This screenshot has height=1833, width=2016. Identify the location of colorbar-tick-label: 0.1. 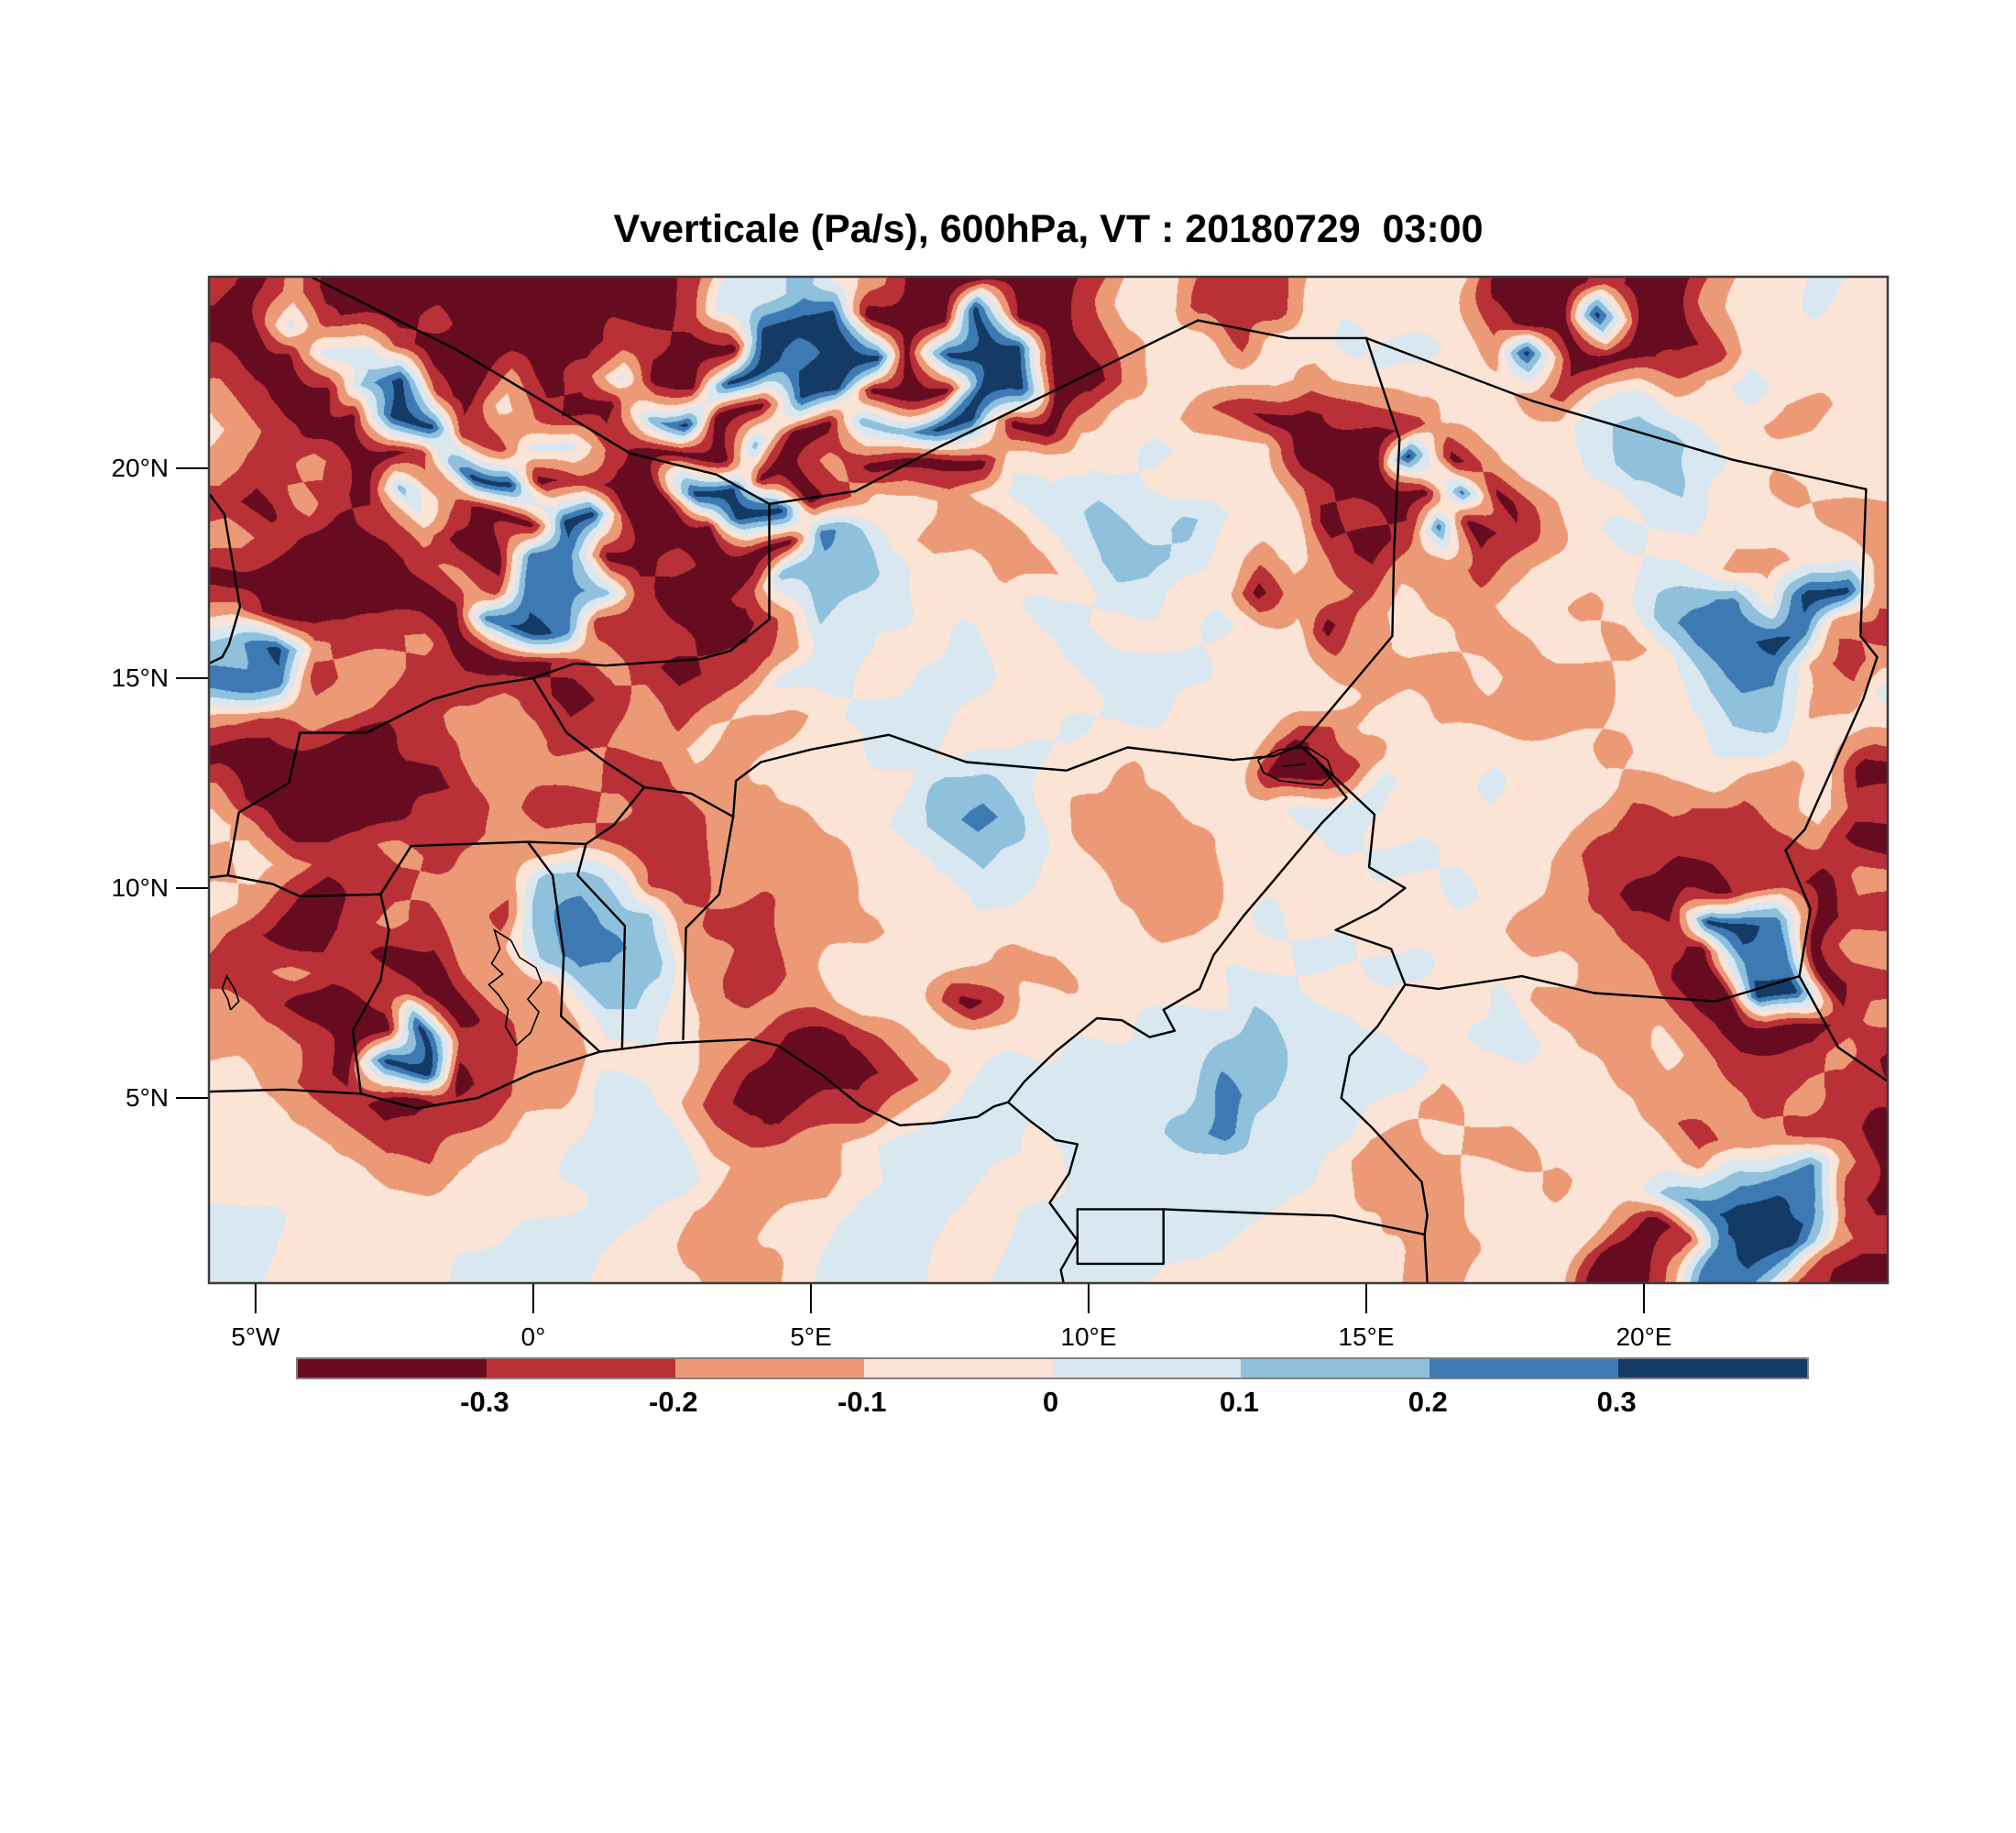
(1239, 1402).